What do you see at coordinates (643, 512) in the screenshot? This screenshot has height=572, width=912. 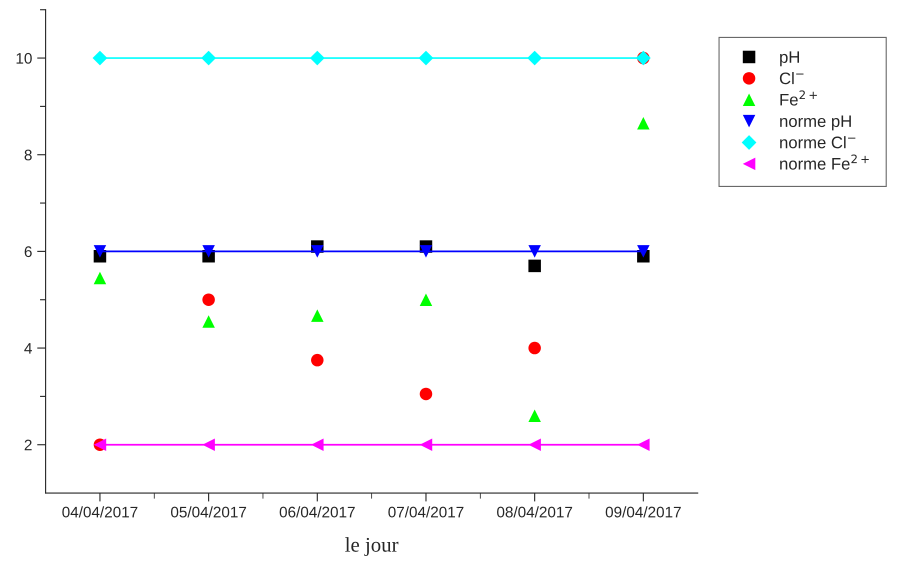 I see `x-tick-label: 09/04/2017` at bounding box center [643, 512].